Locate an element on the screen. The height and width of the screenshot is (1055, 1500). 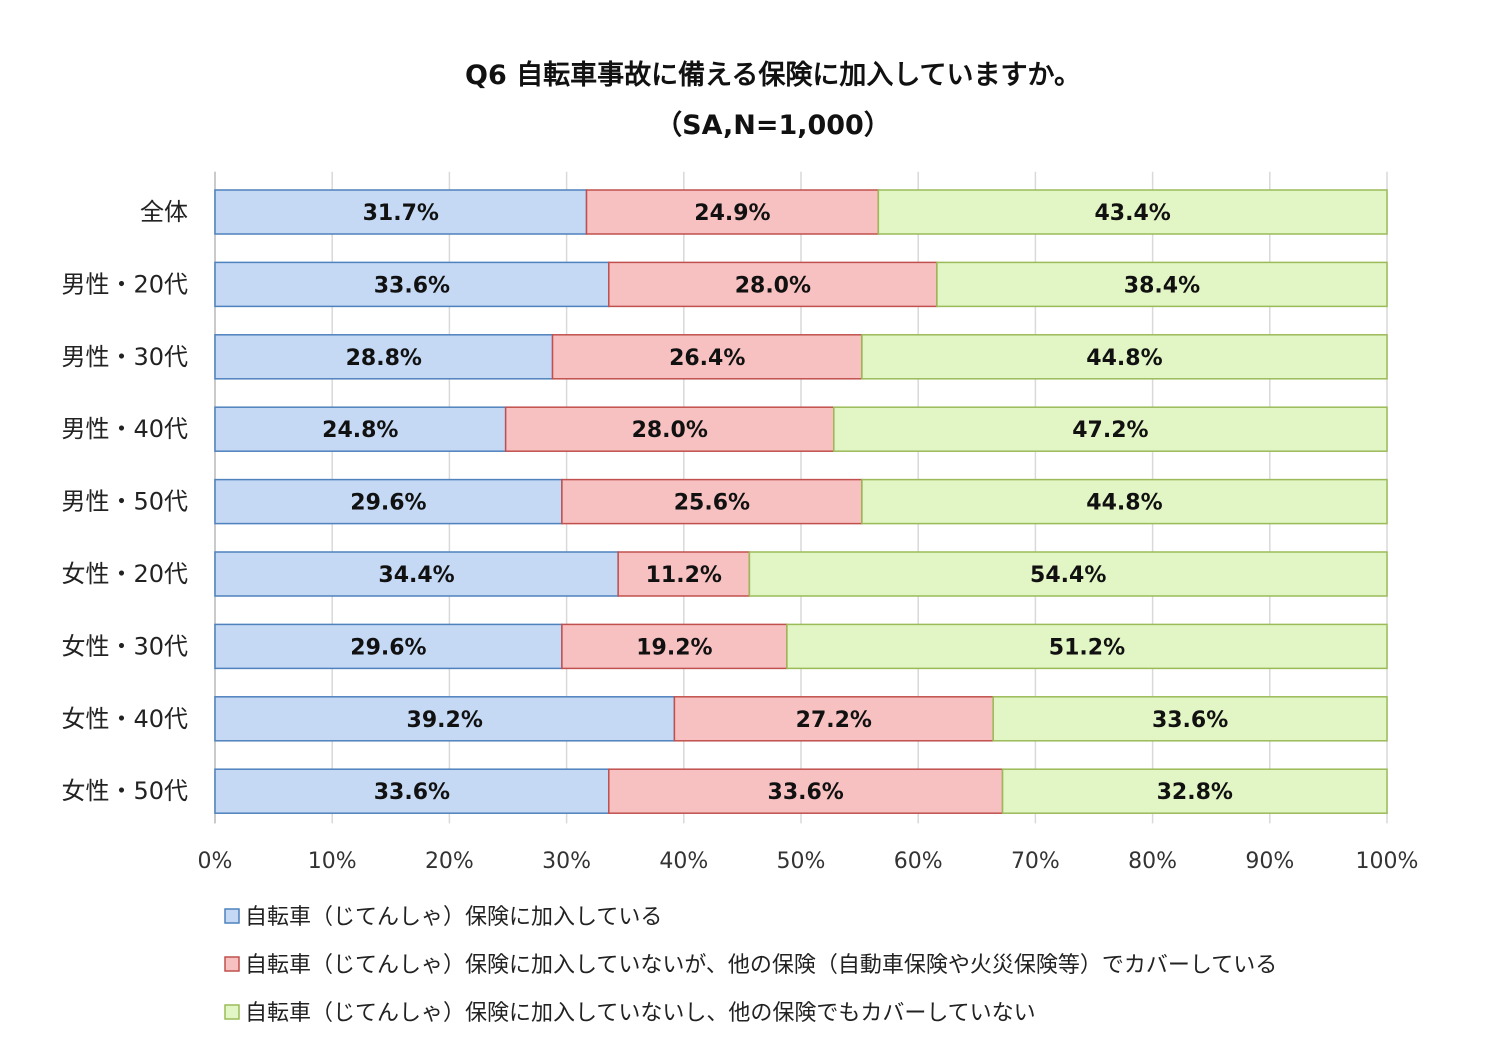
data-label: 24.9% is located at coordinates (732, 213).